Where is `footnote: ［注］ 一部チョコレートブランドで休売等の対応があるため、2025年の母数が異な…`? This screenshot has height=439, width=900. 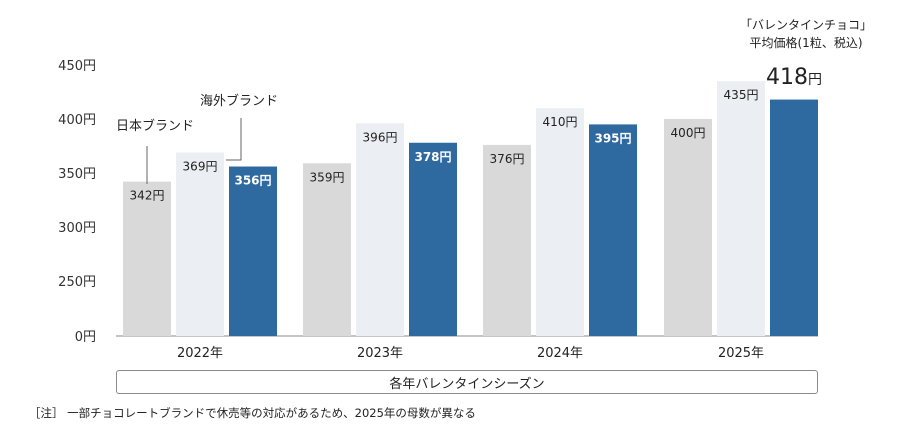 footnote: ［注］ 一部チョコレートブランドで休売等の対応があるため、2025年の母数が異な… is located at coordinates (252, 413).